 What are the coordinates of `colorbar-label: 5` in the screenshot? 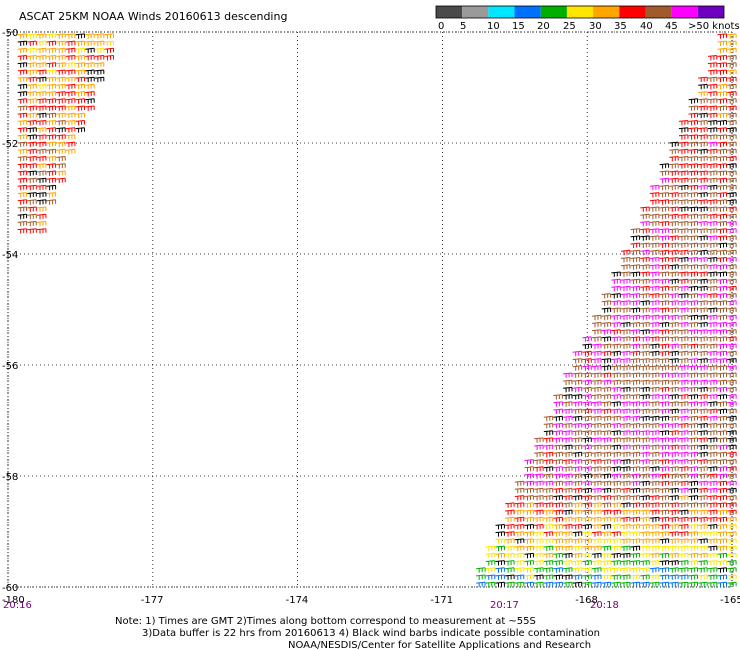 It's located at (463, 26).